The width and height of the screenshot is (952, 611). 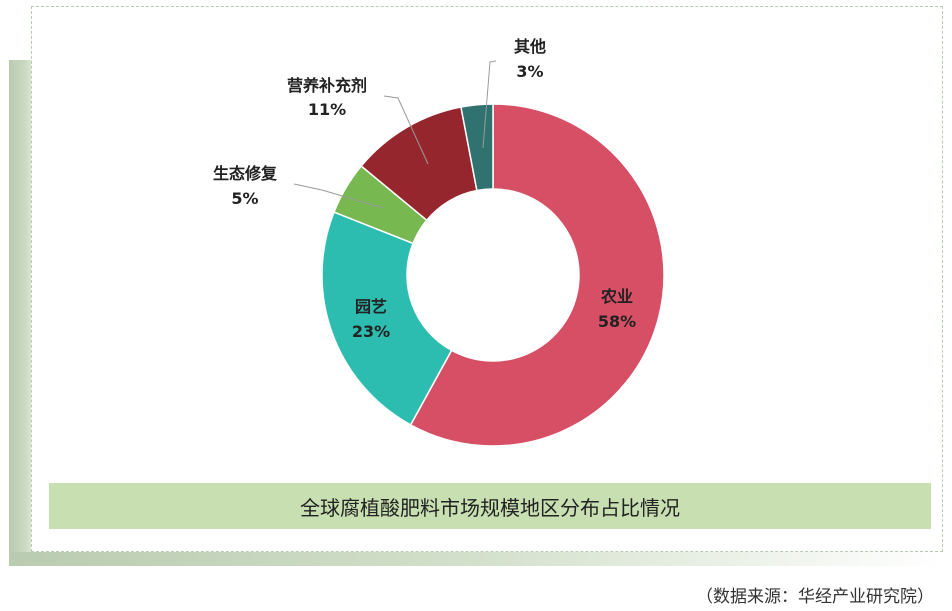 I want to click on chart-title: 全球腐植酸肥料市场规模地区分布占比情况, so click(x=490, y=506).